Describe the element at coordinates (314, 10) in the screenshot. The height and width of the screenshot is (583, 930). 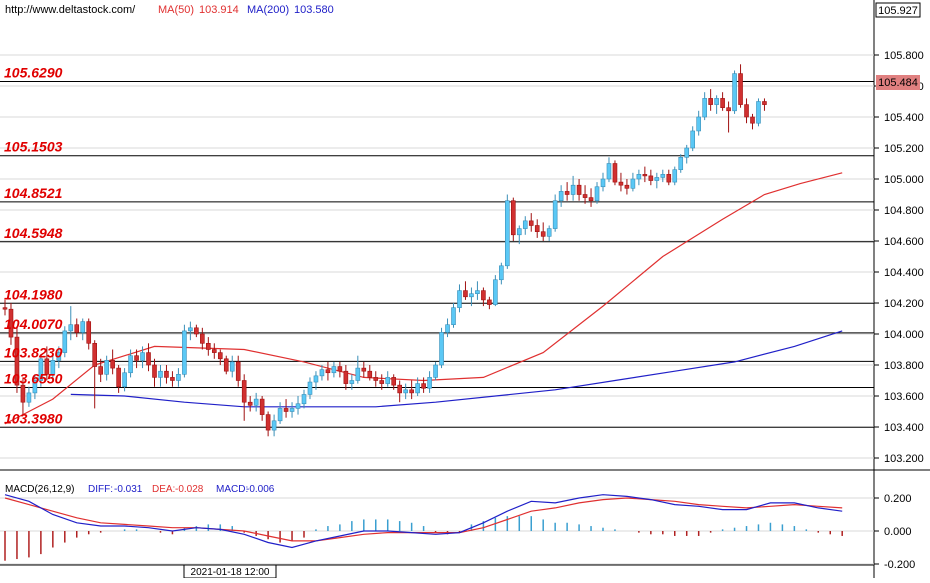
I see `ma200-value: 103.580` at that location.